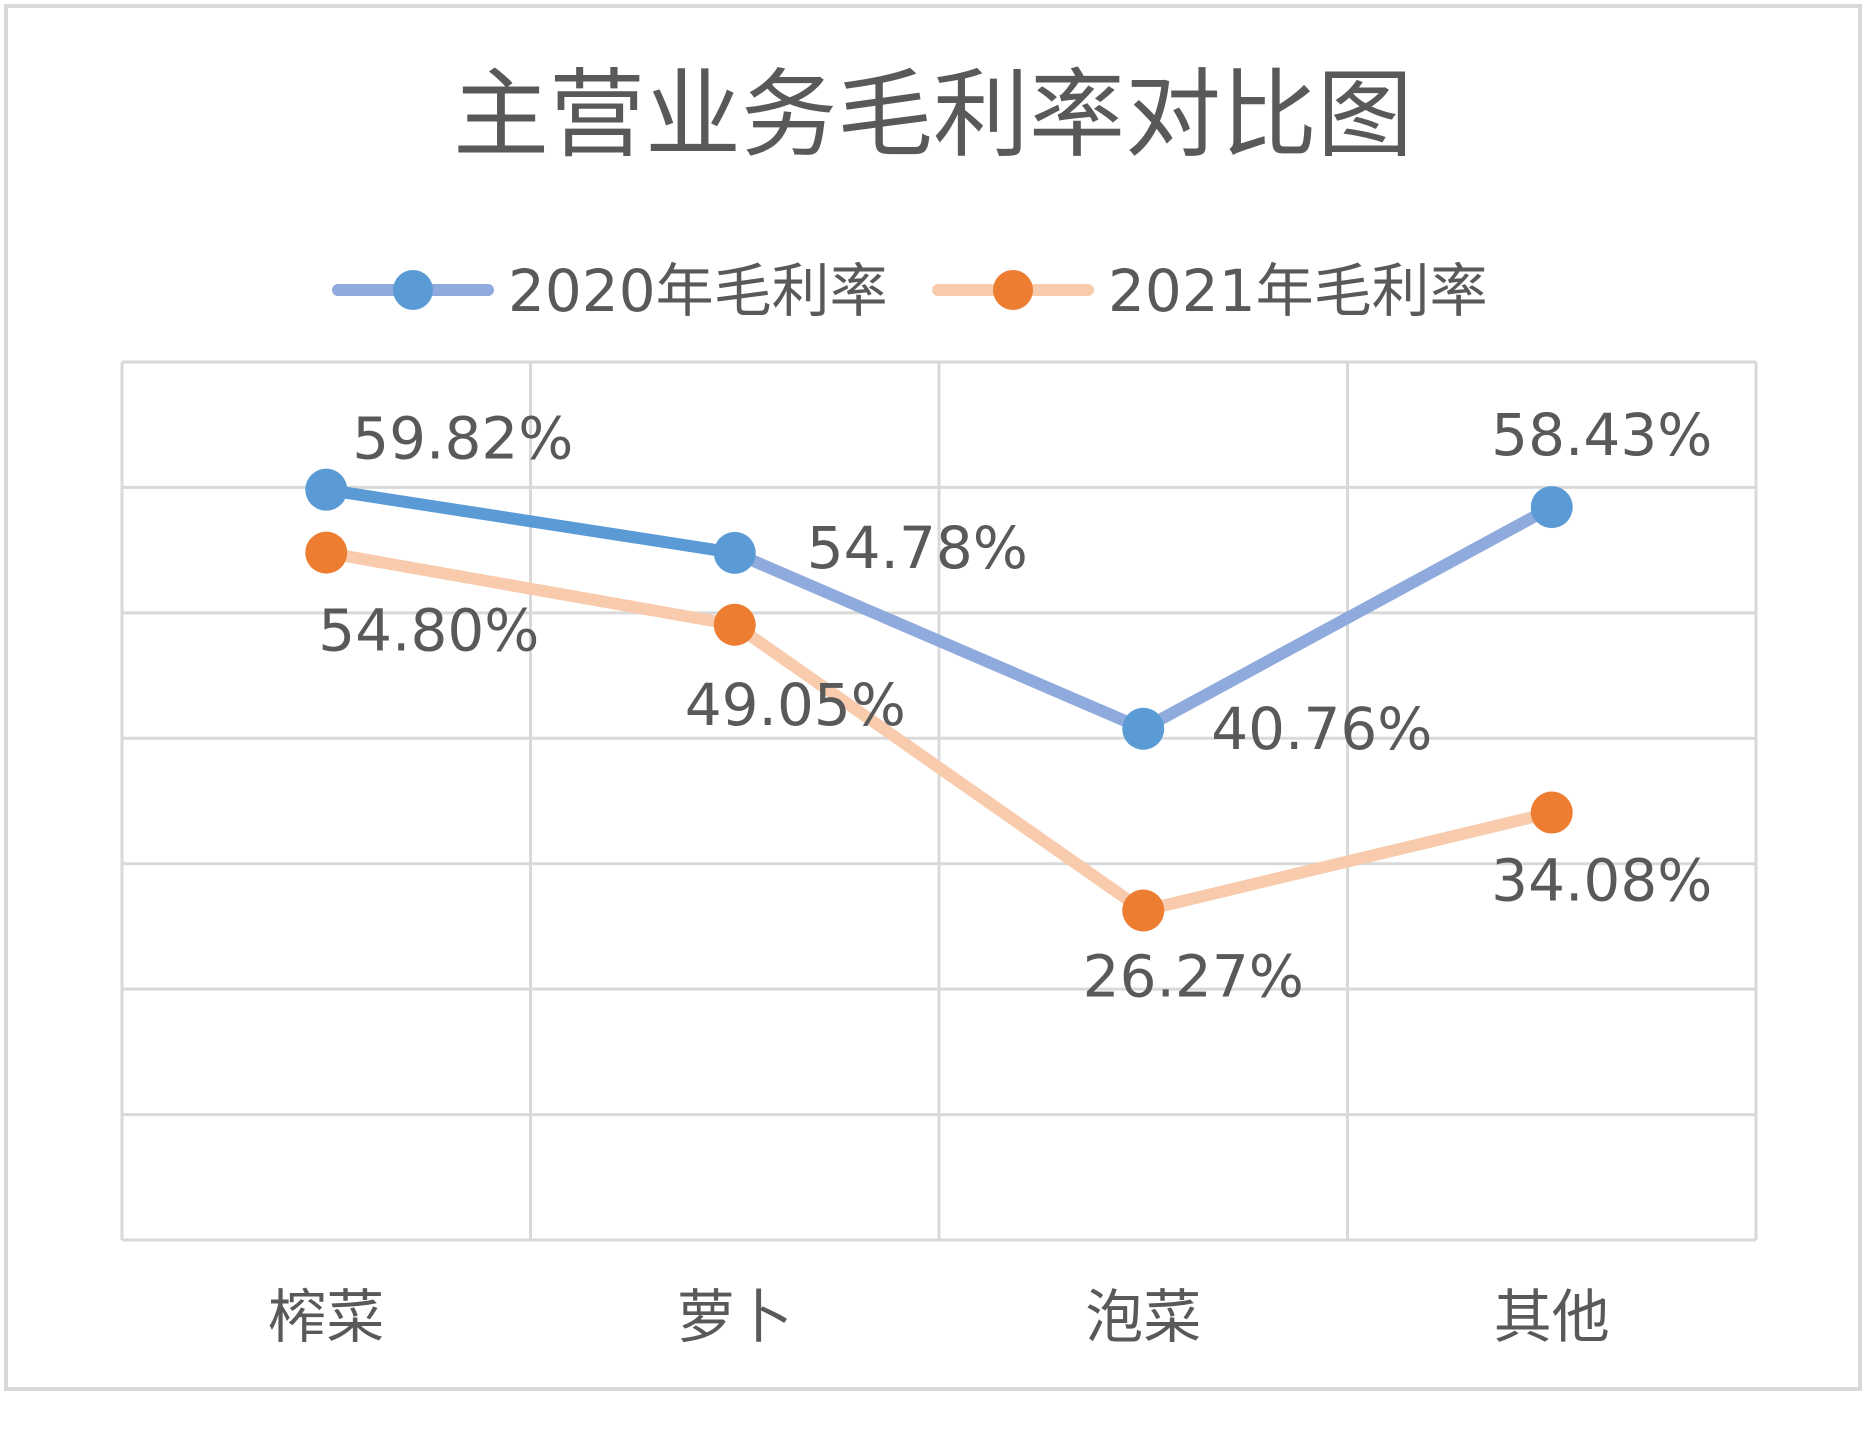 This screenshot has width=1867, height=1440. I want to click on x-tick-label: 泡菜, so click(1143, 1317).